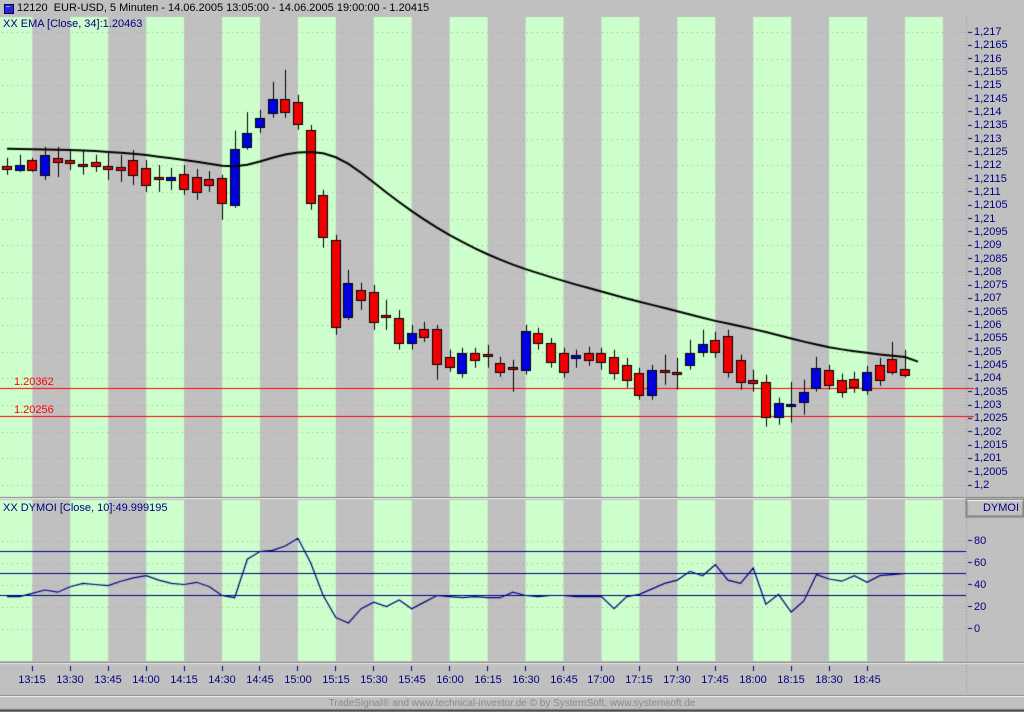  Describe the element at coordinates (991, 125) in the screenshot. I see `price-axis-label: 1,2135` at that location.